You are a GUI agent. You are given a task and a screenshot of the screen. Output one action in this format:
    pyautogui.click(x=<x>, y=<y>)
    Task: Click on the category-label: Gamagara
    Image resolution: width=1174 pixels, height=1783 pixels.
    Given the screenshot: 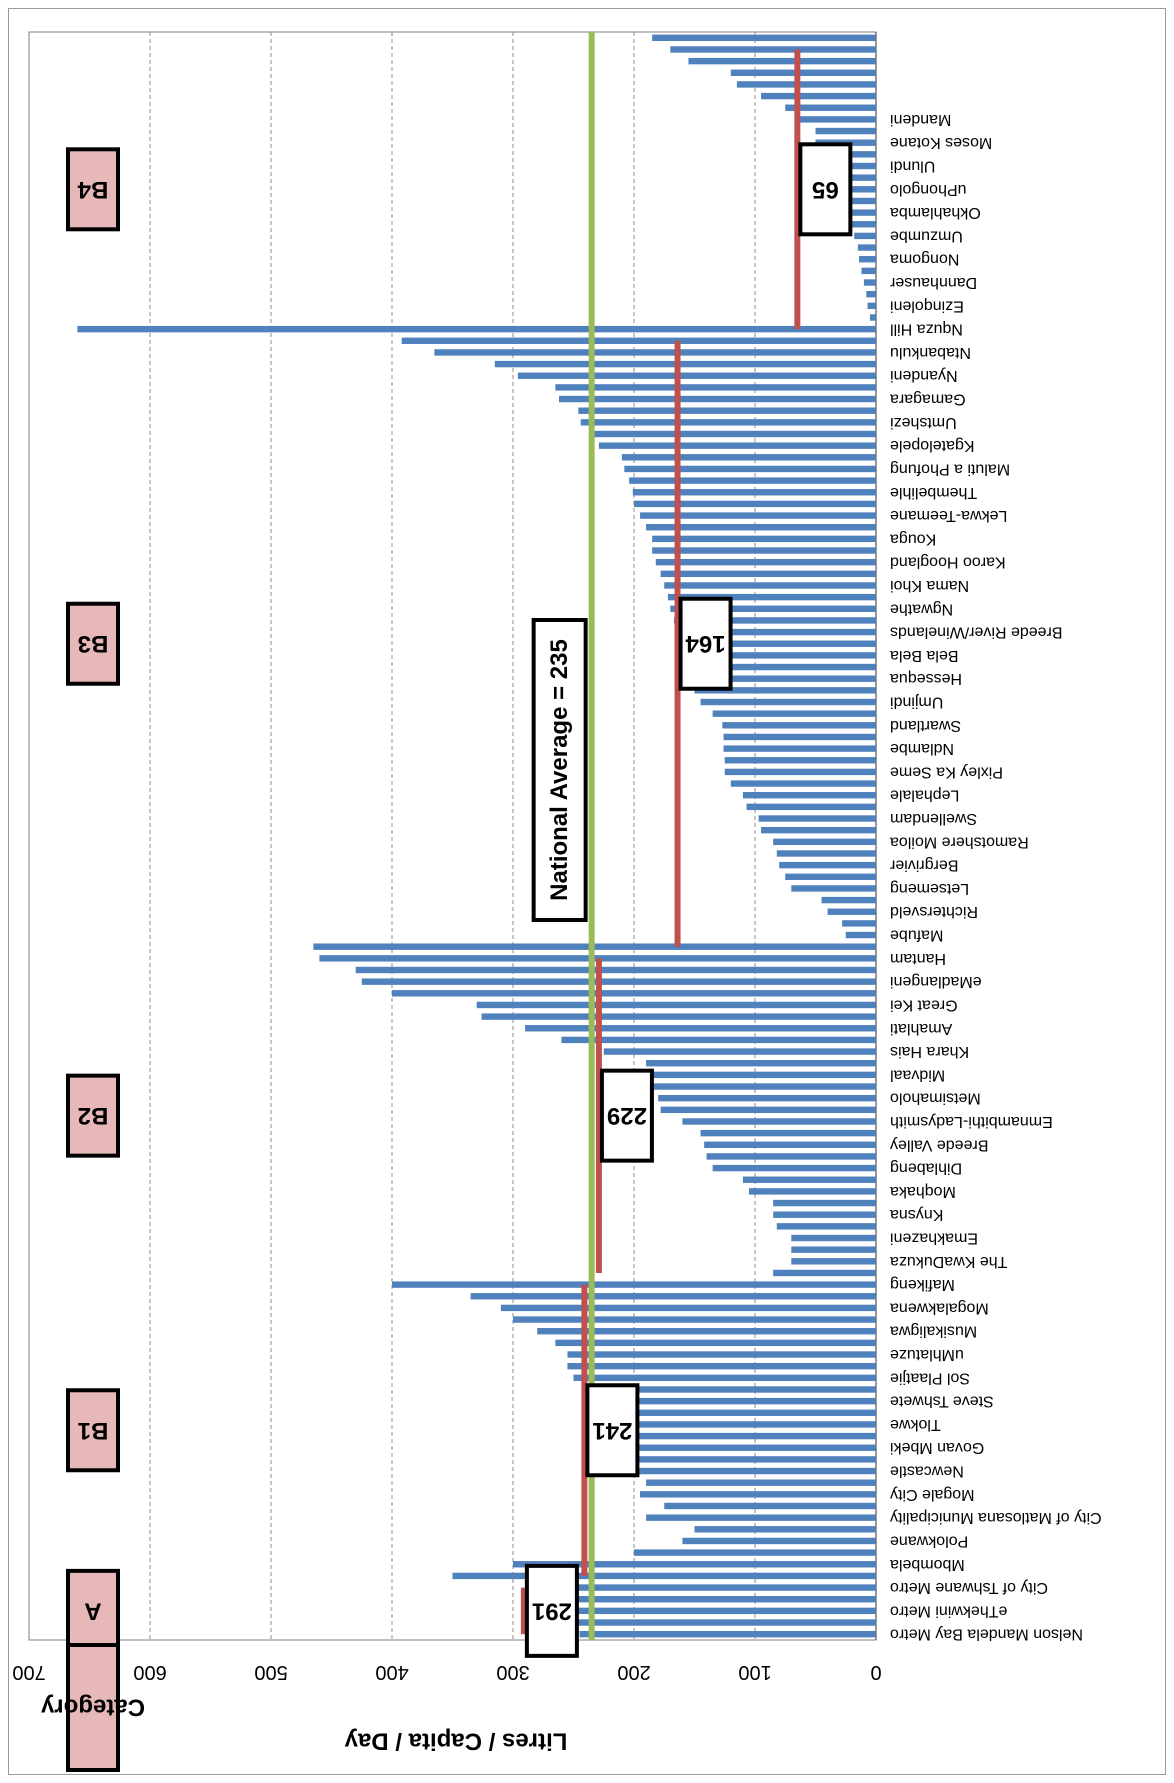 What is the action you would take?
    pyautogui.click(x=928, y=399)
    